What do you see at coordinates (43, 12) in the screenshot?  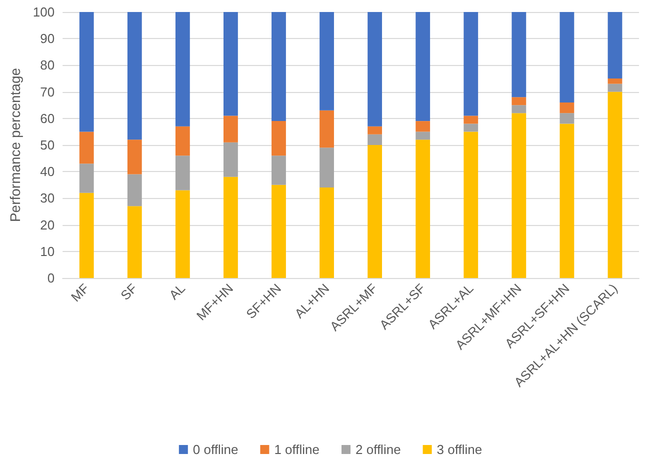 I see `y-tick-label: 100` at bounding box center [43, 12].